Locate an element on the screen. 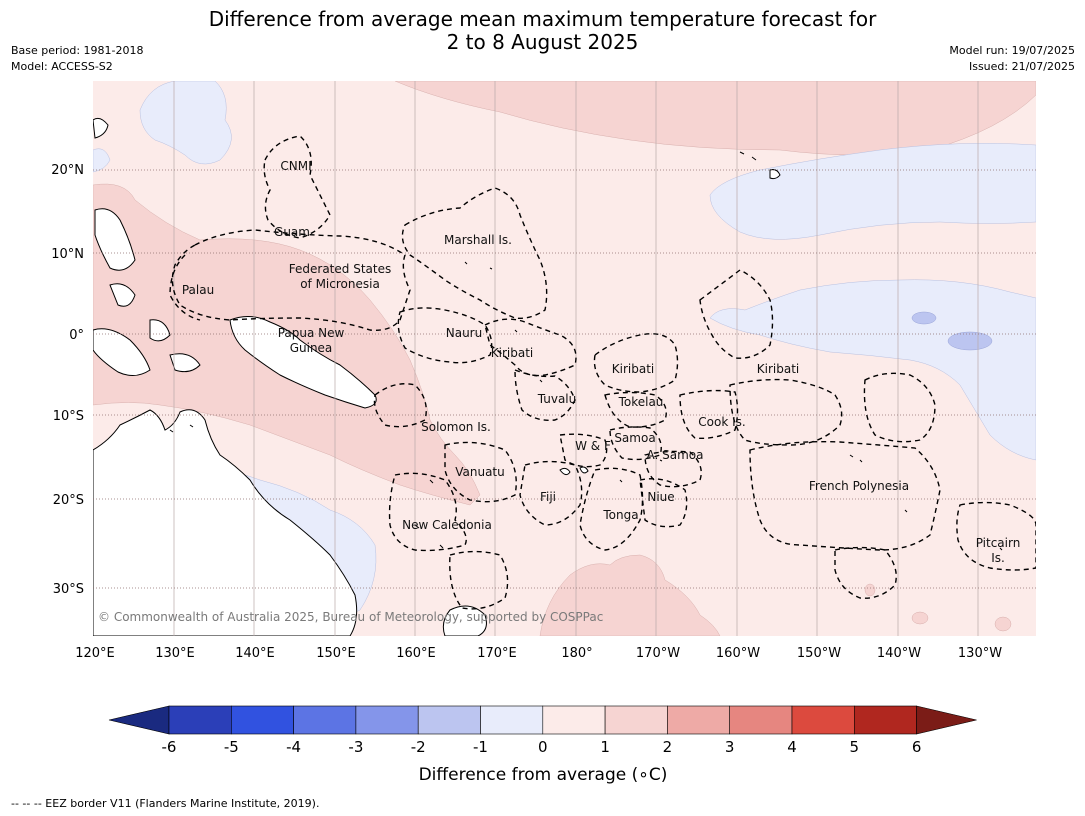 This screenshot has height=816, width=1085. colorbar-tick-label: -1 is located at coordinates (480, 747).